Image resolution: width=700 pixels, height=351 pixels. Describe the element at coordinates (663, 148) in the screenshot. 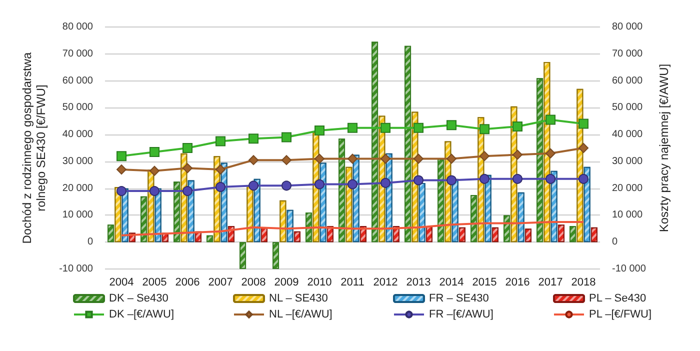

I see `y2-axis-title: Koszty pracy najemnej [€/AWU]` at that location.